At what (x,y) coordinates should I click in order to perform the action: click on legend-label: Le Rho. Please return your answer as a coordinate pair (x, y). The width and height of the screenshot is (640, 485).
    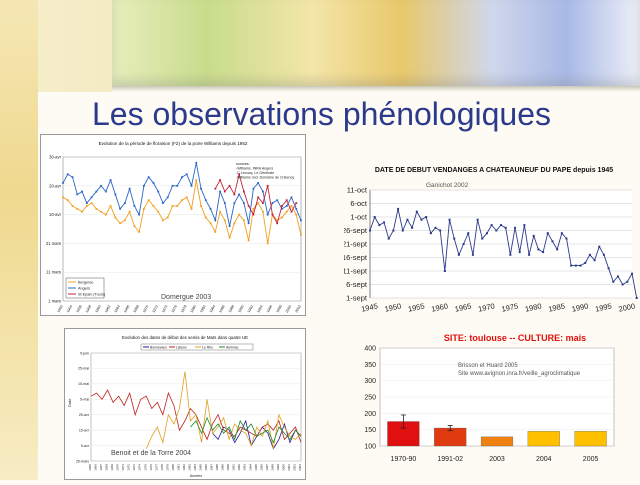
    Looking at the image, I should click on (207, 348).